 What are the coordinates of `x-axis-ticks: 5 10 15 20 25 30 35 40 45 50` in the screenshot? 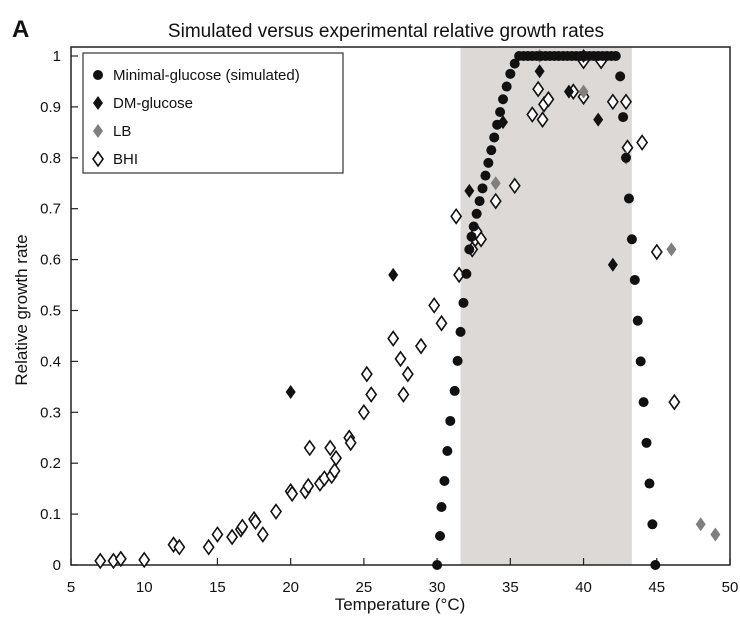 It's located at (402, 577).